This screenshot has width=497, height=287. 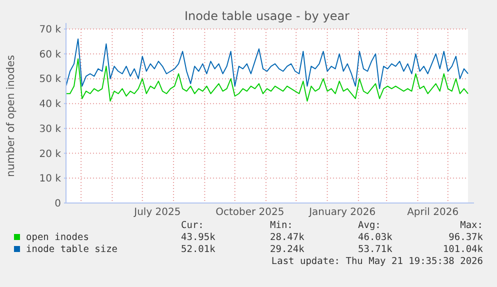 What do you see at coordinates (267, 16) in the screenshot?
I see `chart-title: Inode table usage - by year` at bounding box center [267, 16].